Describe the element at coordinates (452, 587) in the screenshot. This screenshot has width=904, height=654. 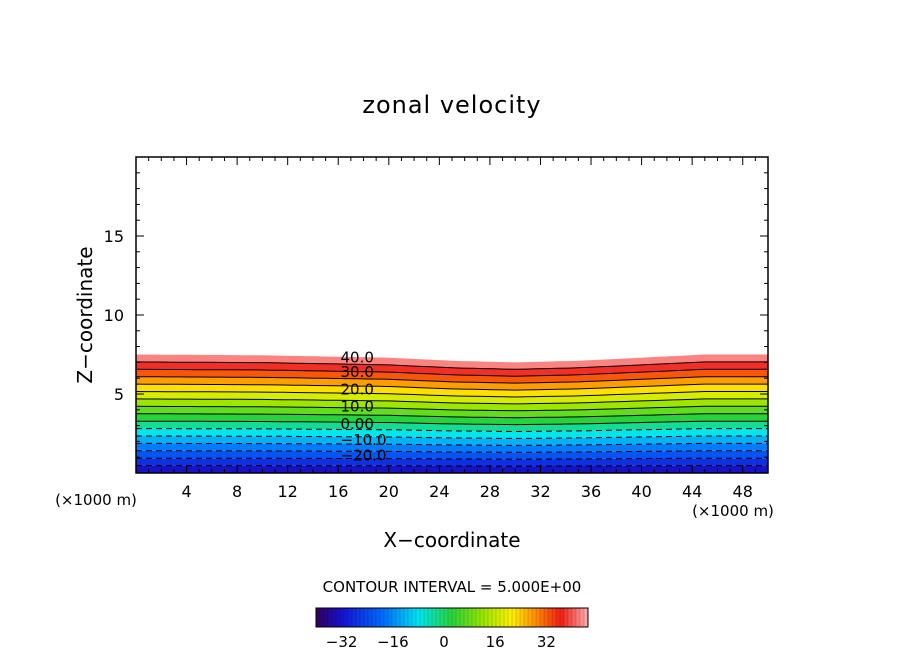
I see `contour-interval-text: CONTOUR INTERVAL = 5.000E+00` at that location.